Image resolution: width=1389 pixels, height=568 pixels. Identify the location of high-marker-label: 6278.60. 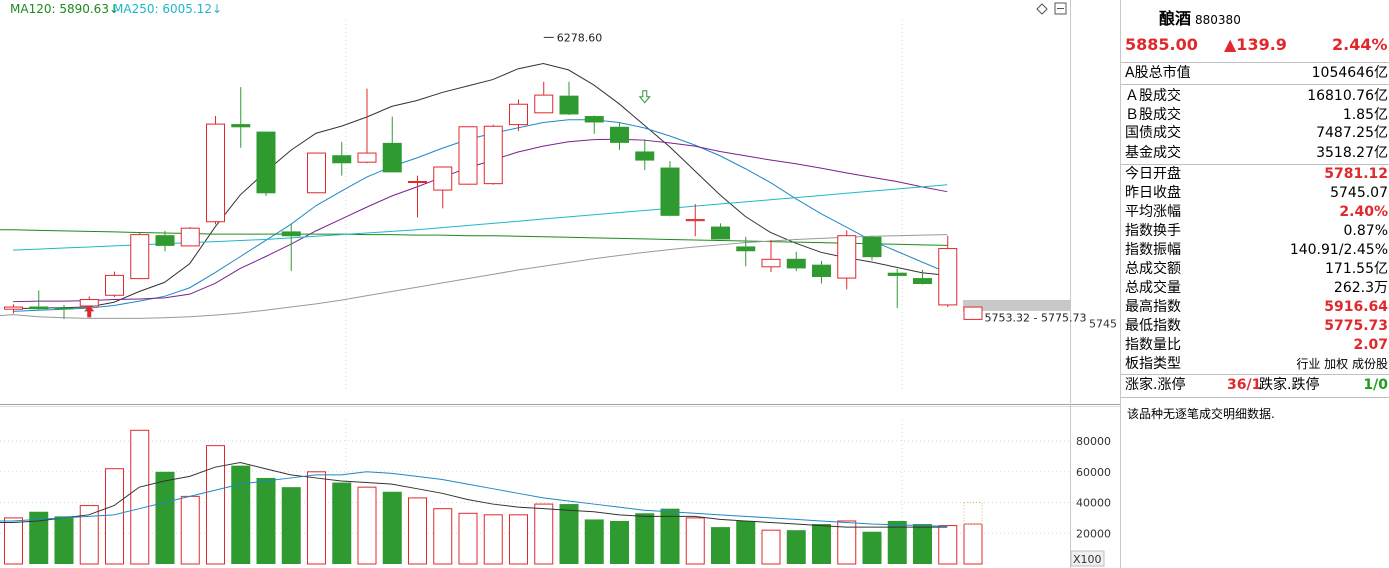
(580, 37).